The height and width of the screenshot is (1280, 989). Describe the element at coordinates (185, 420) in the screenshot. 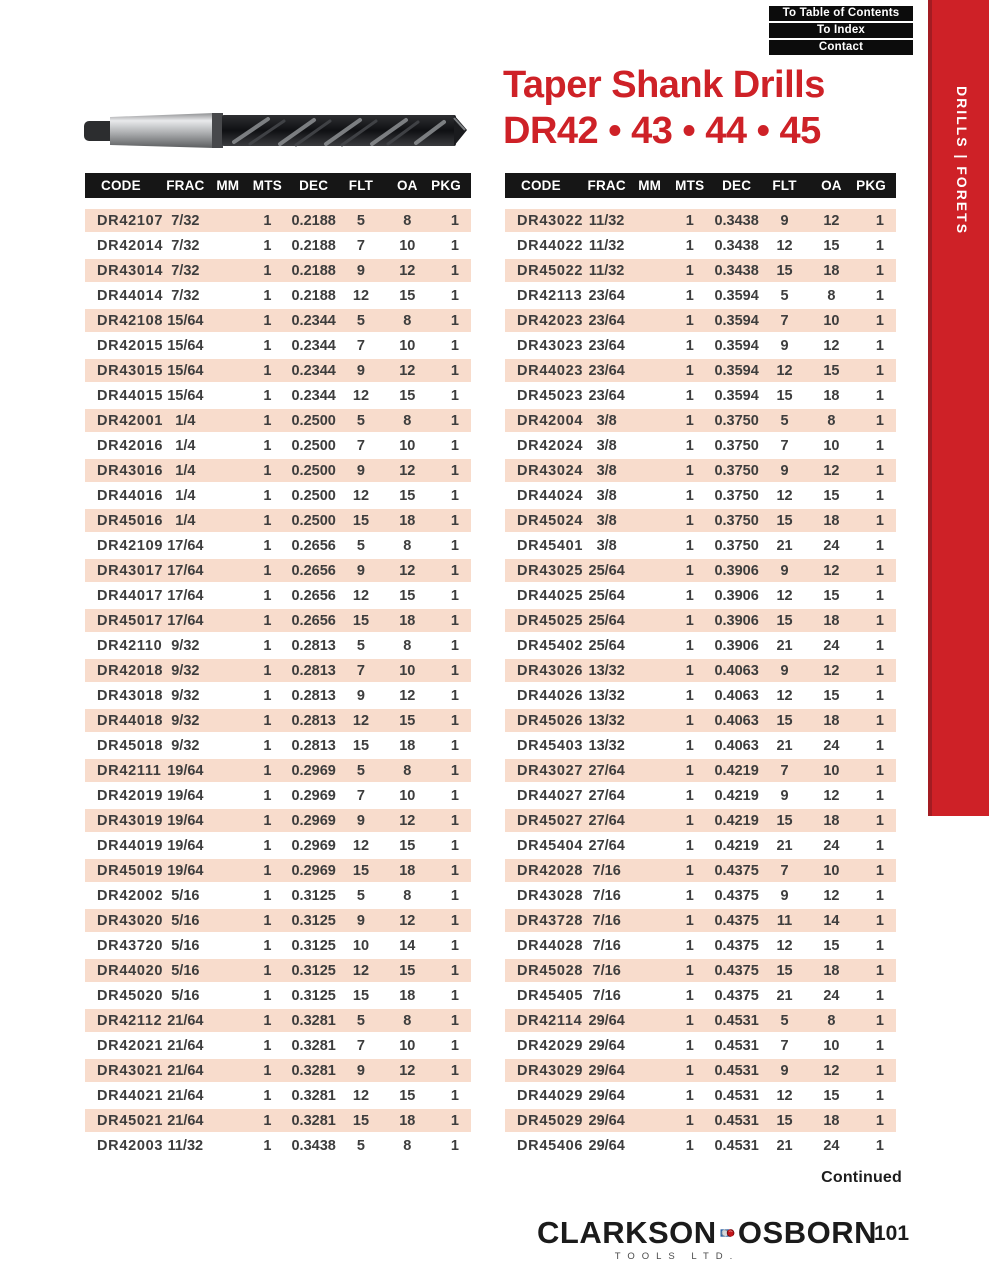

I see `cell-frac: 1/4` at that location.